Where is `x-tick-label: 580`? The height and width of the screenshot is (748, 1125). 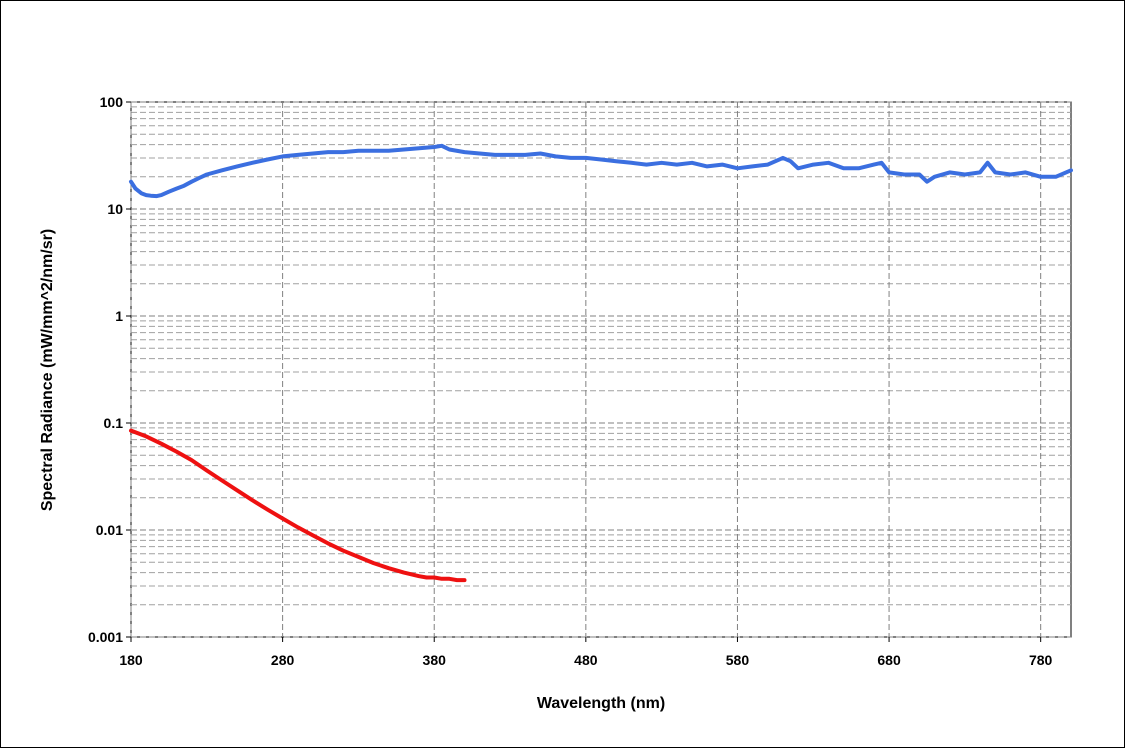 x-tick-label: 580 is located at coordinates (738, 660).